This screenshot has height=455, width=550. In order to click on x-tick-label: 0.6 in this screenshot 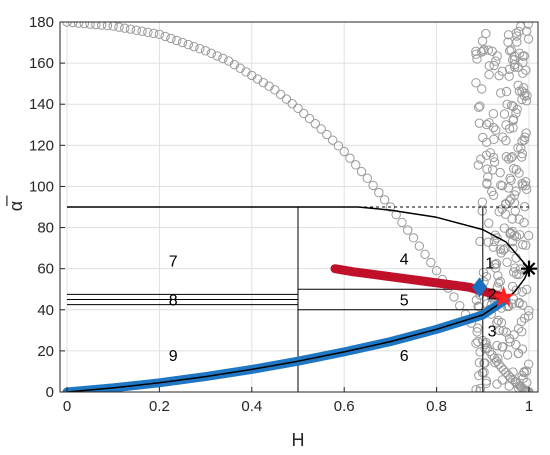, I will do `click(344, 406)`.